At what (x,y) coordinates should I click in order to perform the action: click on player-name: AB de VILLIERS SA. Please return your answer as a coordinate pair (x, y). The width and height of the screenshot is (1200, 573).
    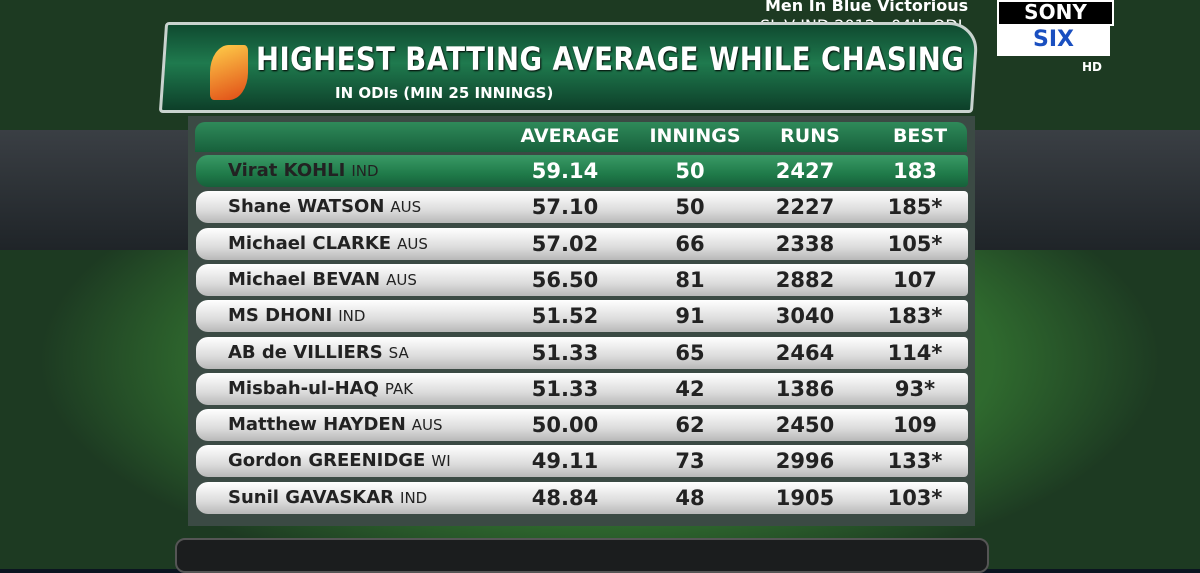
    Looking at the image, I should click on (318, 352).